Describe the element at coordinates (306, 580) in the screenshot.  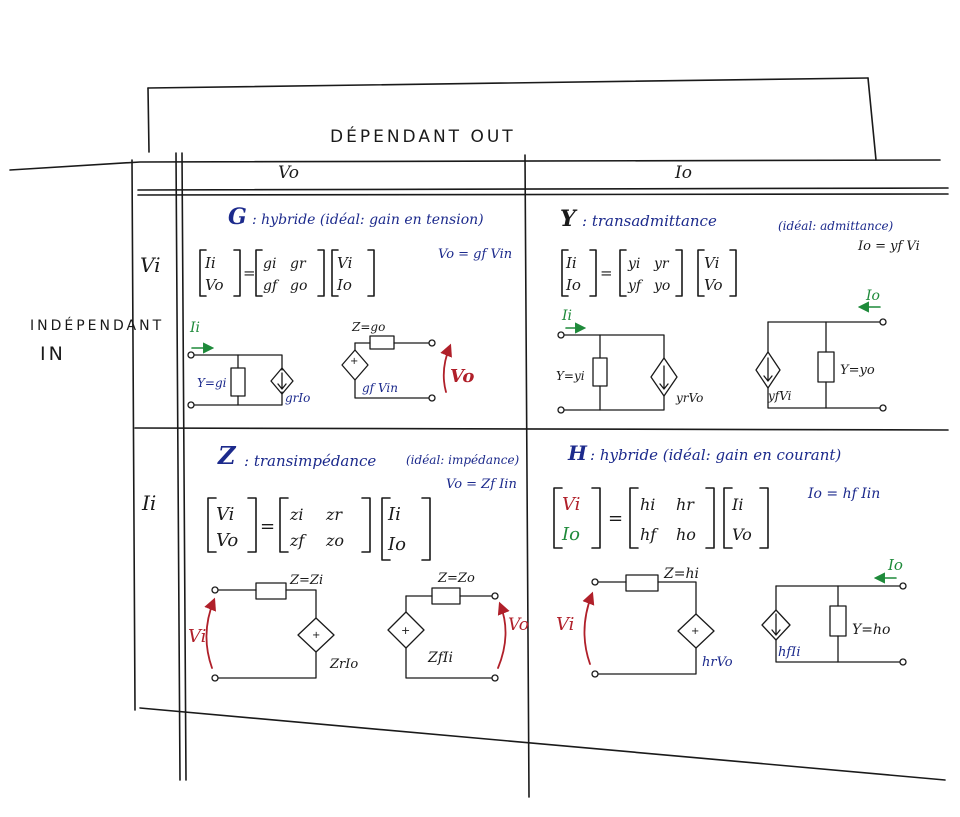
I see `z-input-label: Z=Zi` at that location.